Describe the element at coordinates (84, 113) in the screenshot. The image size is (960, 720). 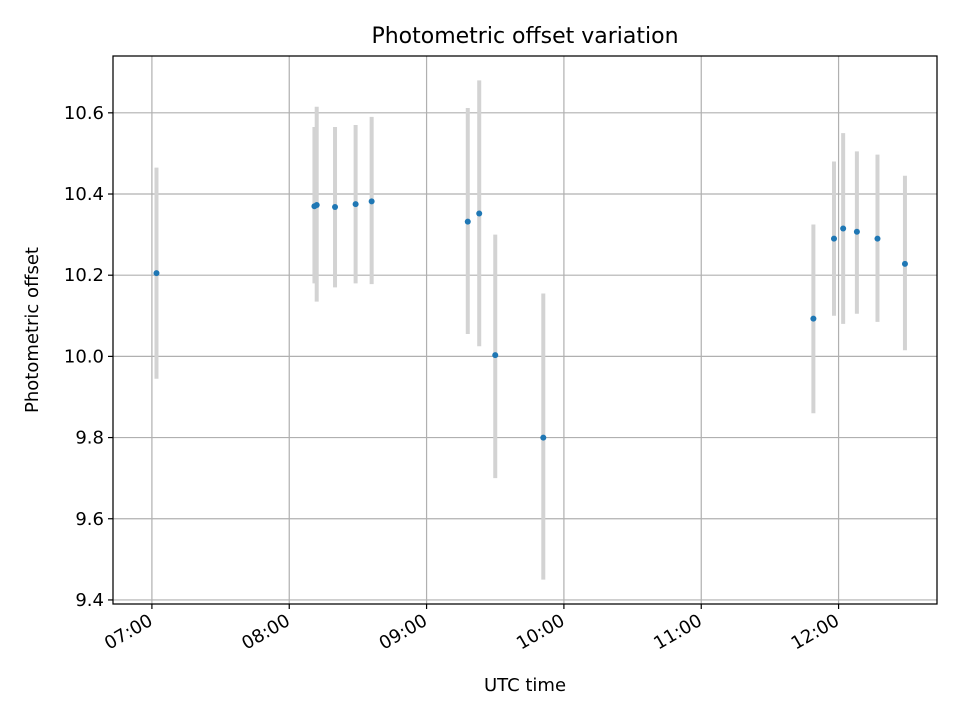
I see `y-tick-label: 10.6` at that location.